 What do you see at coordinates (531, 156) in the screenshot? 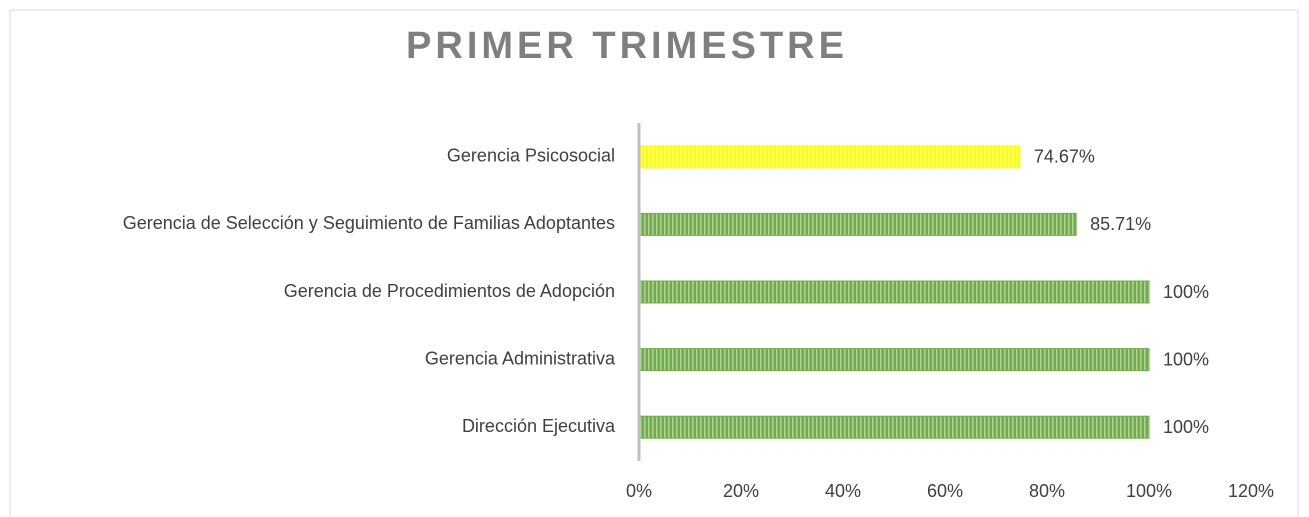
I see `y-tick-label: Gerencia Psicosocial` at bounding box center [531, 156].